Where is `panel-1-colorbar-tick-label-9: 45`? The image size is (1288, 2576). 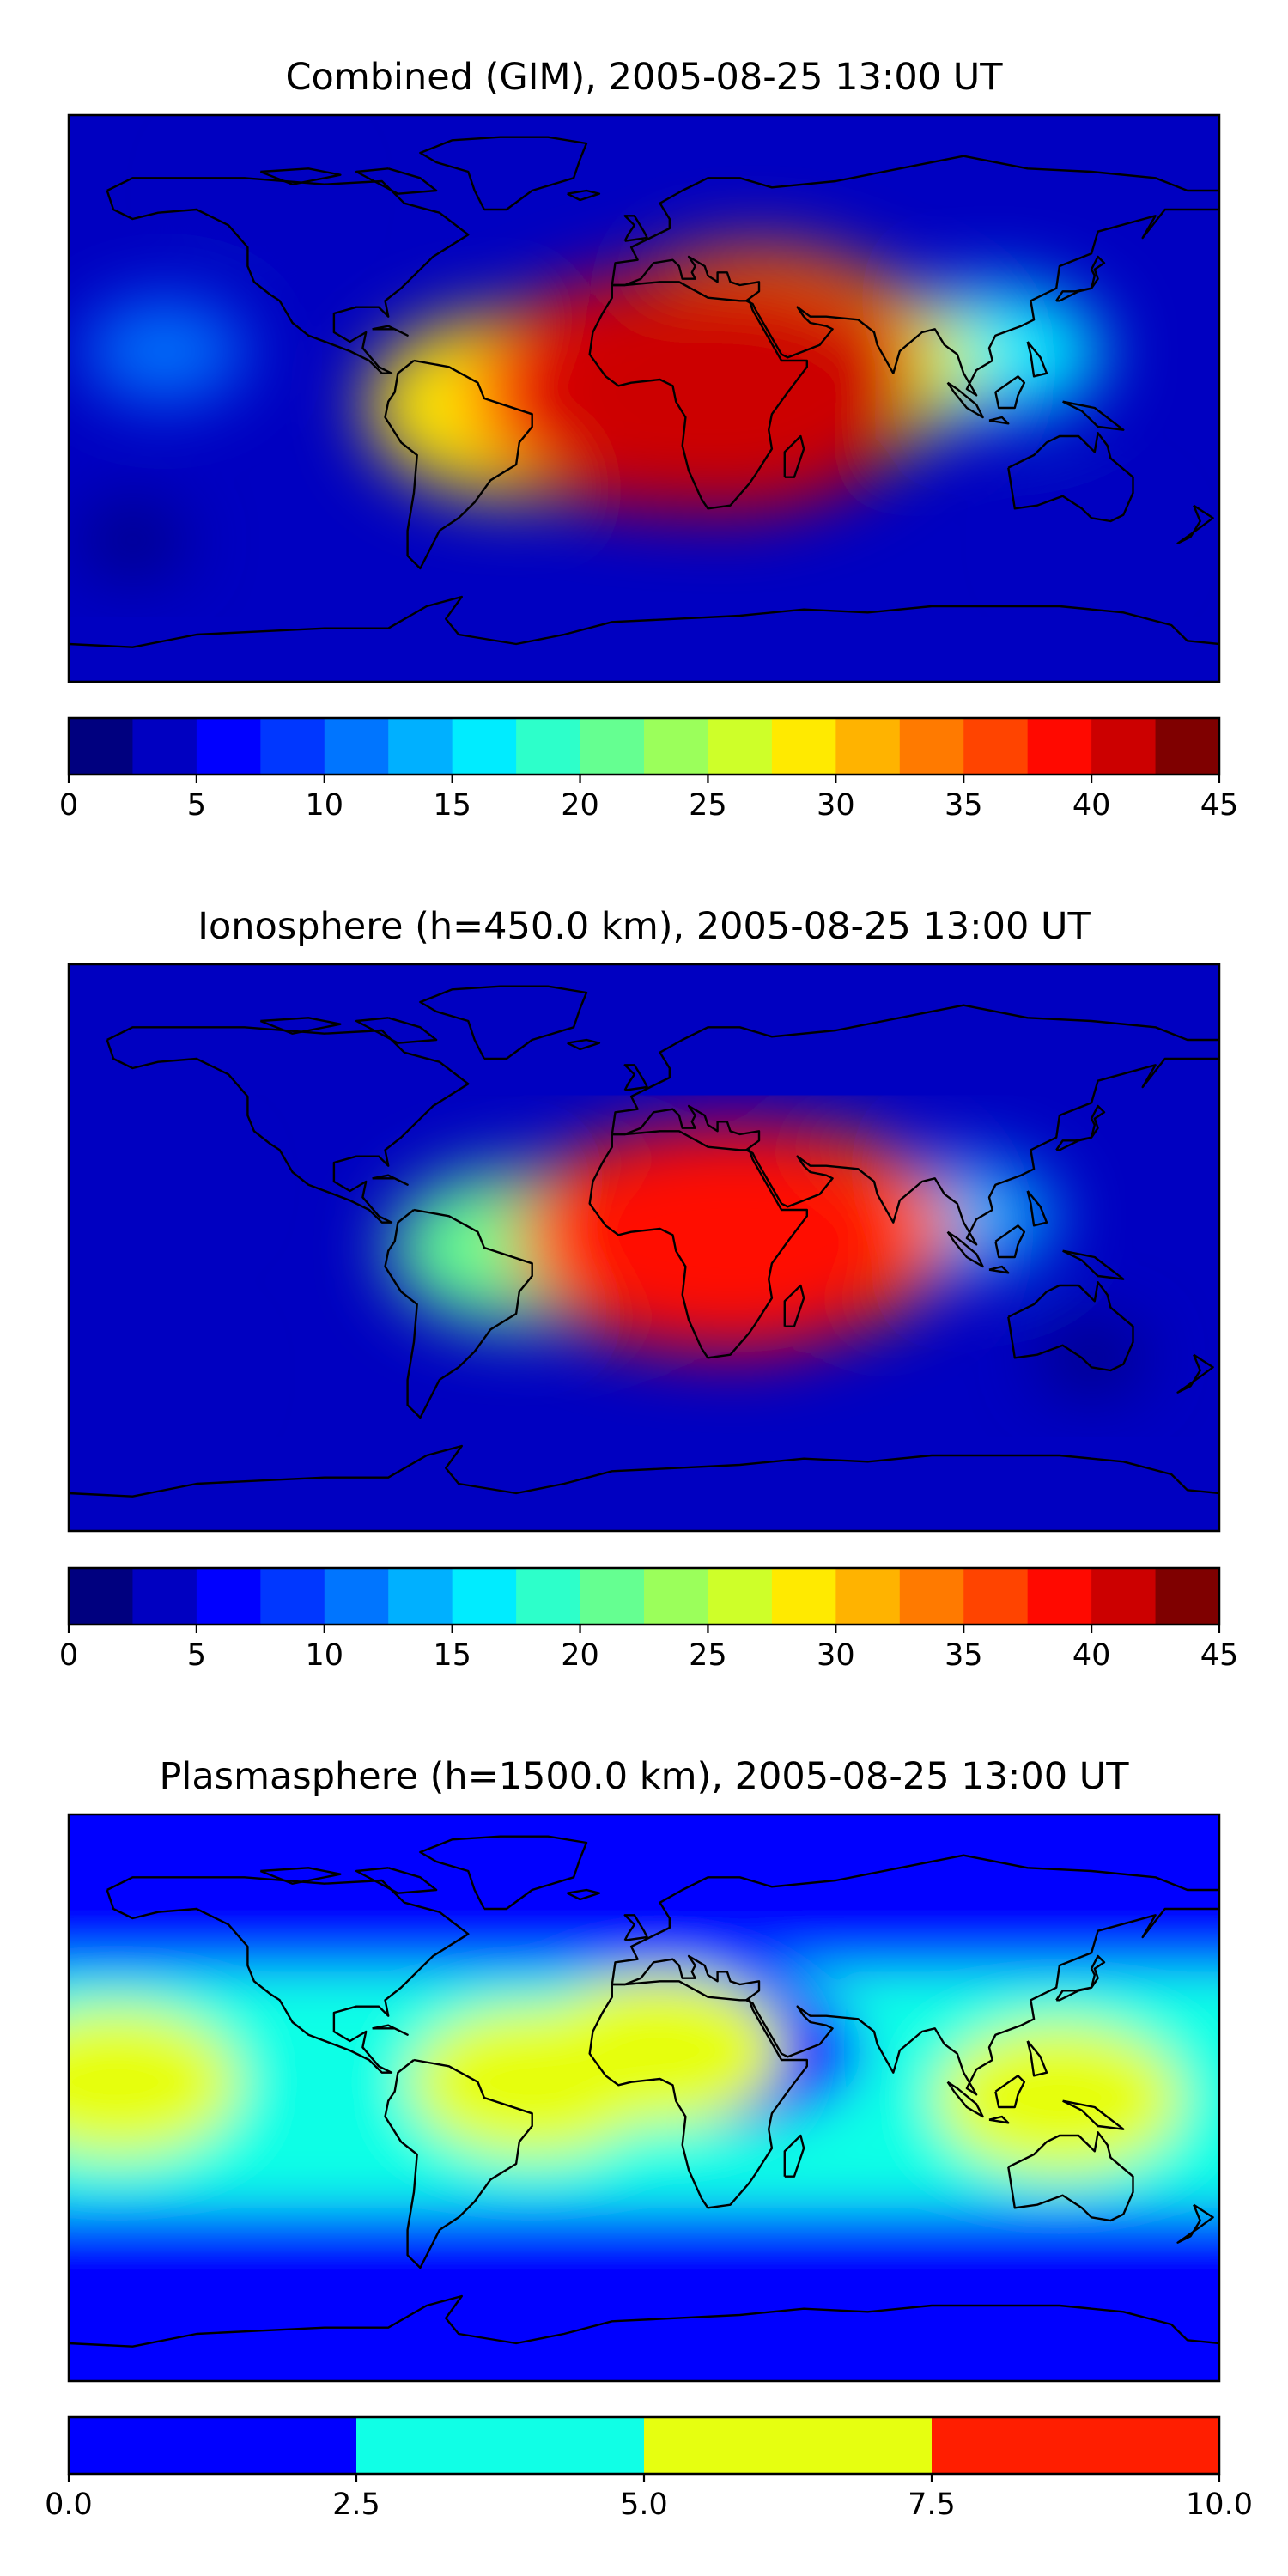
panel-1-colorbar-tick-label-9: 45 is located at coordinates (1219, 806).